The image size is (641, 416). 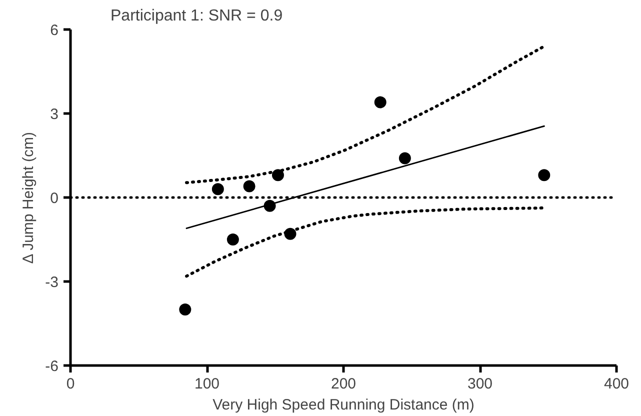 What do you see at coordinates (617, 384) in the screenshot?
I see `x-tick-label: 400` at bounding box center [617, 384].